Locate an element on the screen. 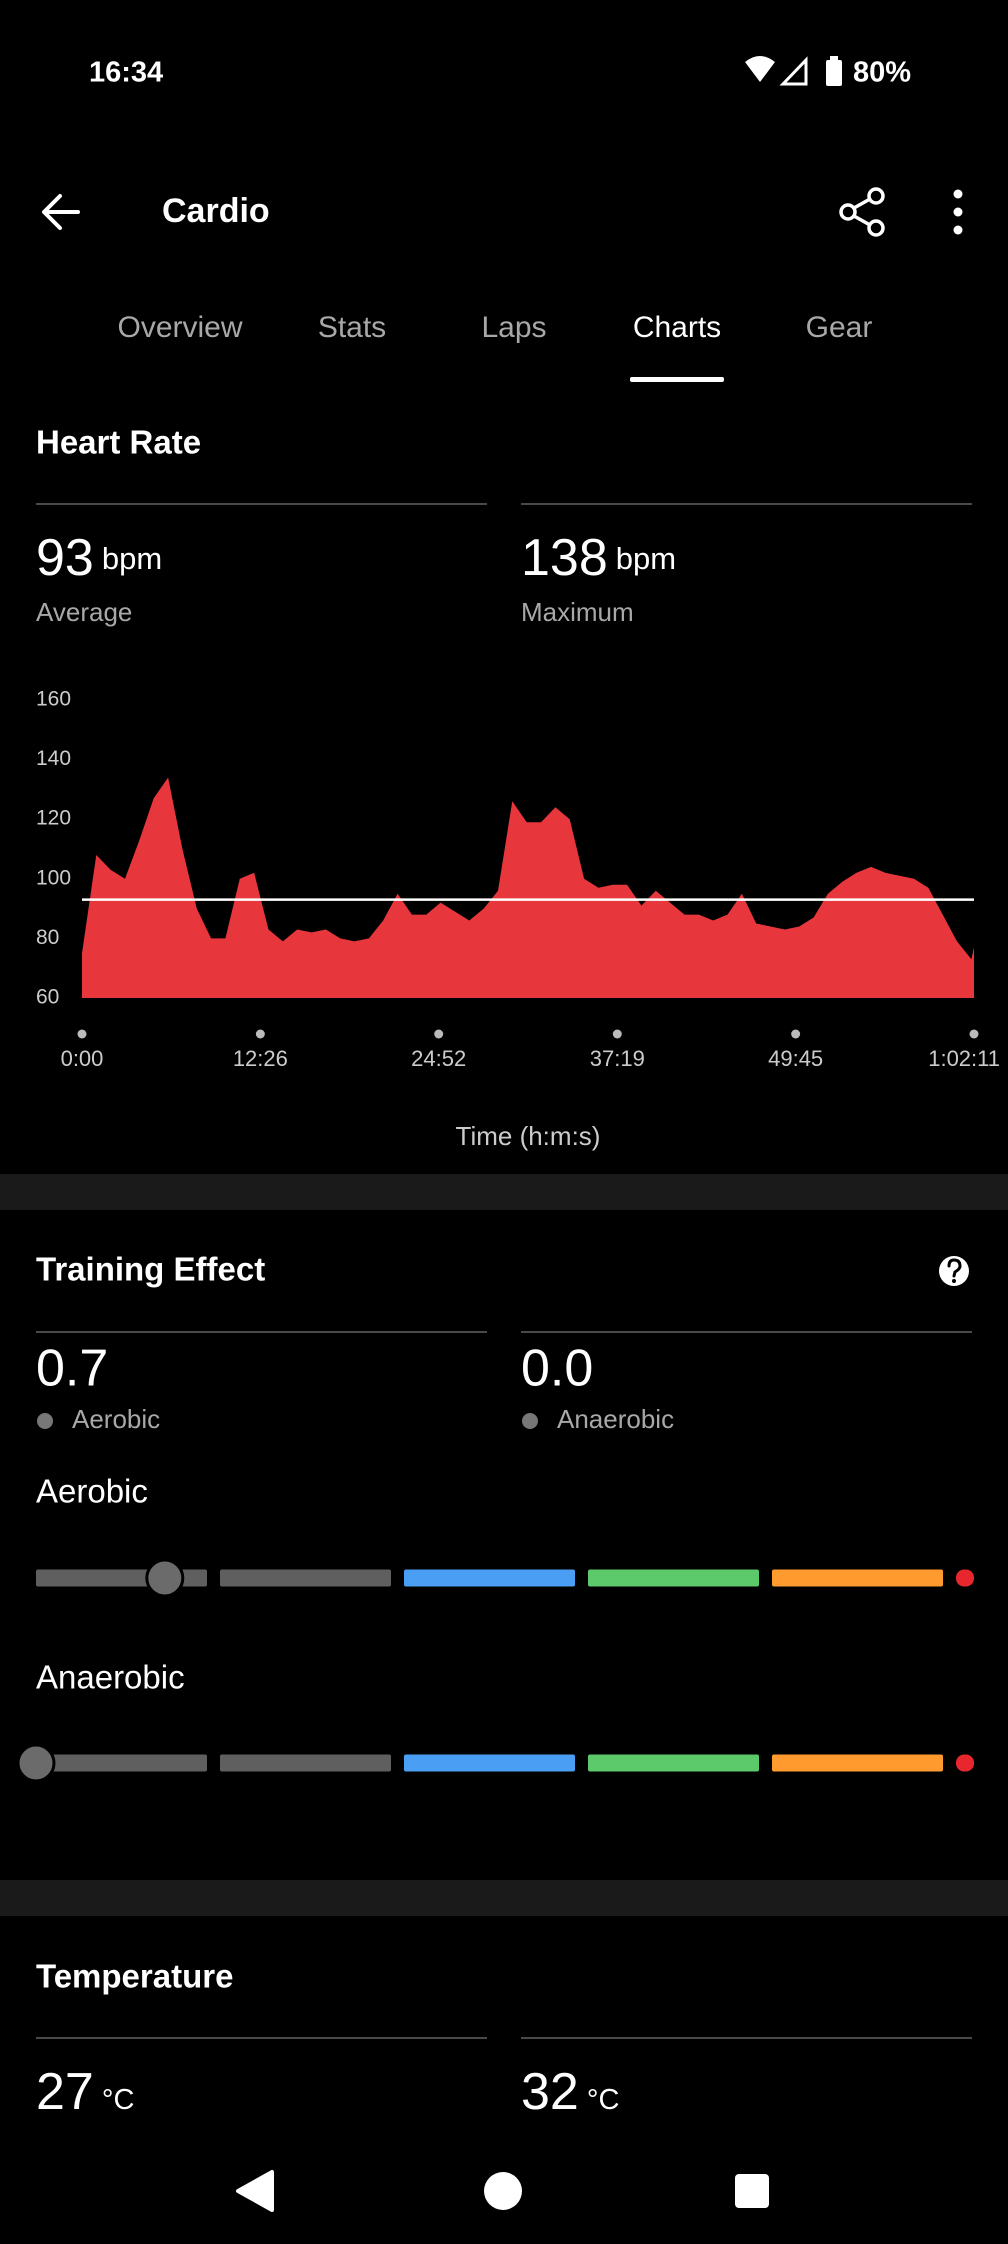 The width and height of the screenshot is (1008, 2244). status-time: 16:34 is located at coordinates (126, 73).